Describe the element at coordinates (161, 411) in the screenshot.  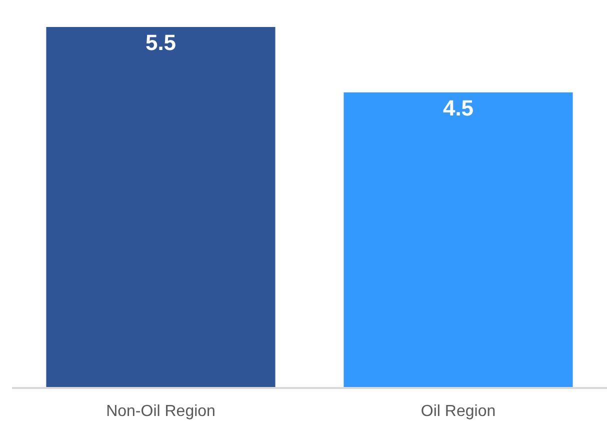
I see `x-tick-label: Non-Oil Region` at that location.